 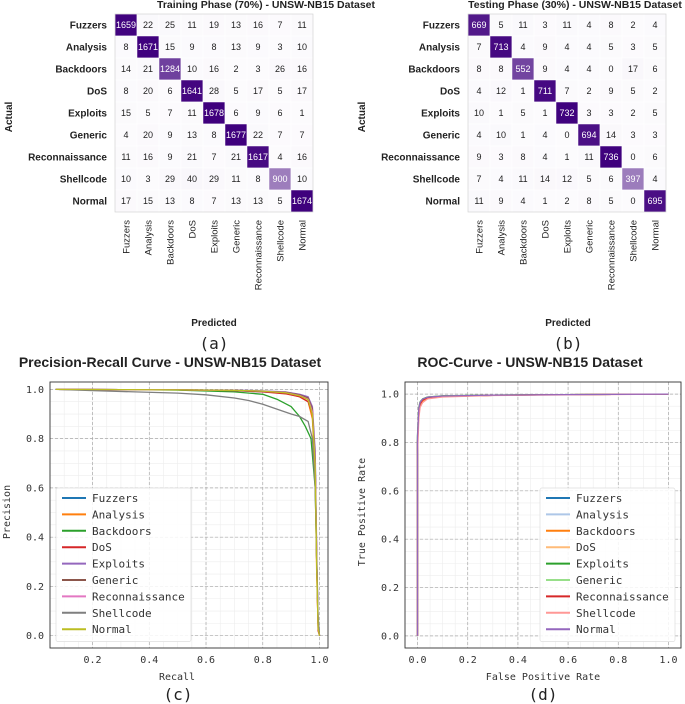 What do you see at coordinates (656, 235) in the screenshot?
I see `cm-col-label: Normal` at bounding box center [656, 235].